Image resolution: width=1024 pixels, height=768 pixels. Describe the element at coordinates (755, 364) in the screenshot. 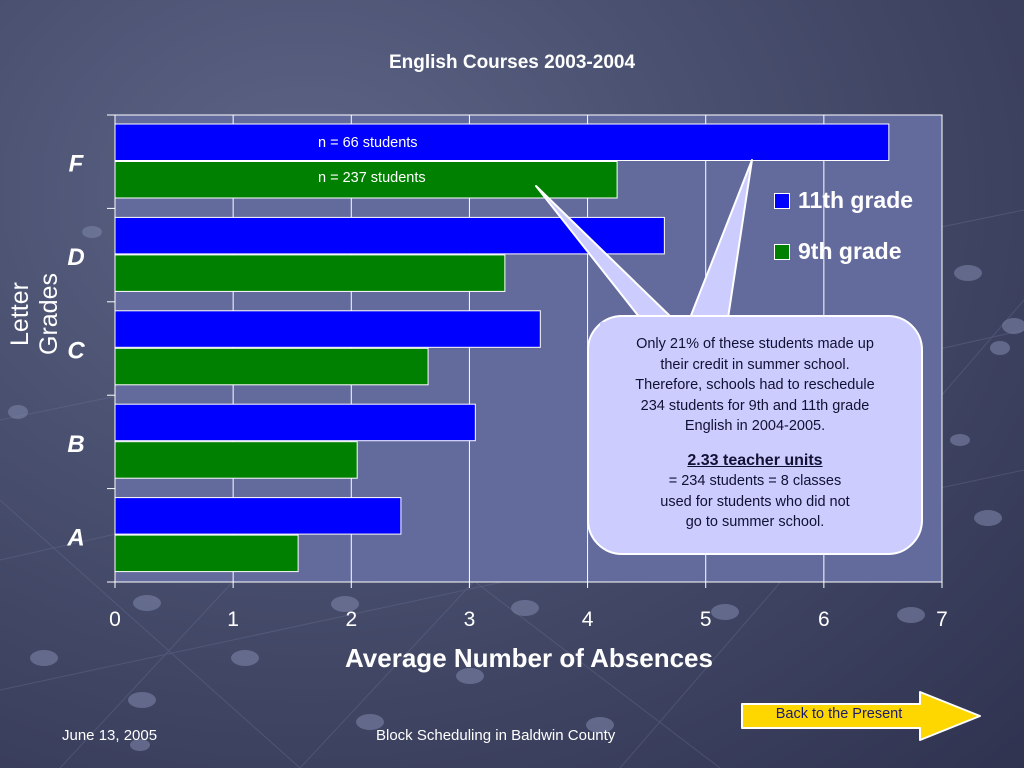

I see `callout-line-2: their credit in summer school.` at that location.